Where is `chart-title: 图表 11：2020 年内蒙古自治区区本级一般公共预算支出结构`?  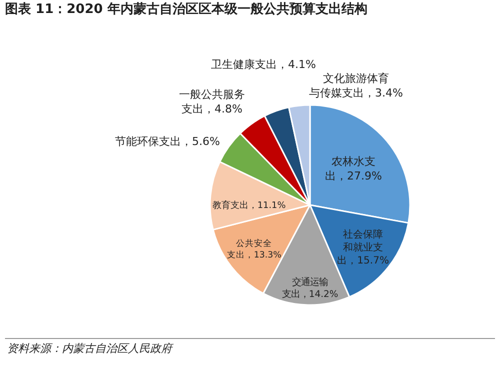 chart-title: 图表 11：2020 年内蒙古自治区区本级一般公共预算支出结构 is located at coordinates (186, 8).